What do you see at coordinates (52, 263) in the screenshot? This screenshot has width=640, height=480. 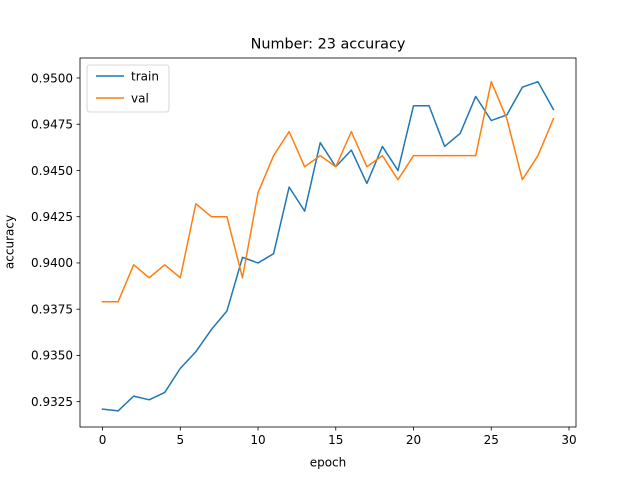 I see `y-tick-label: 0.9400` at bounding box center [52, 263].